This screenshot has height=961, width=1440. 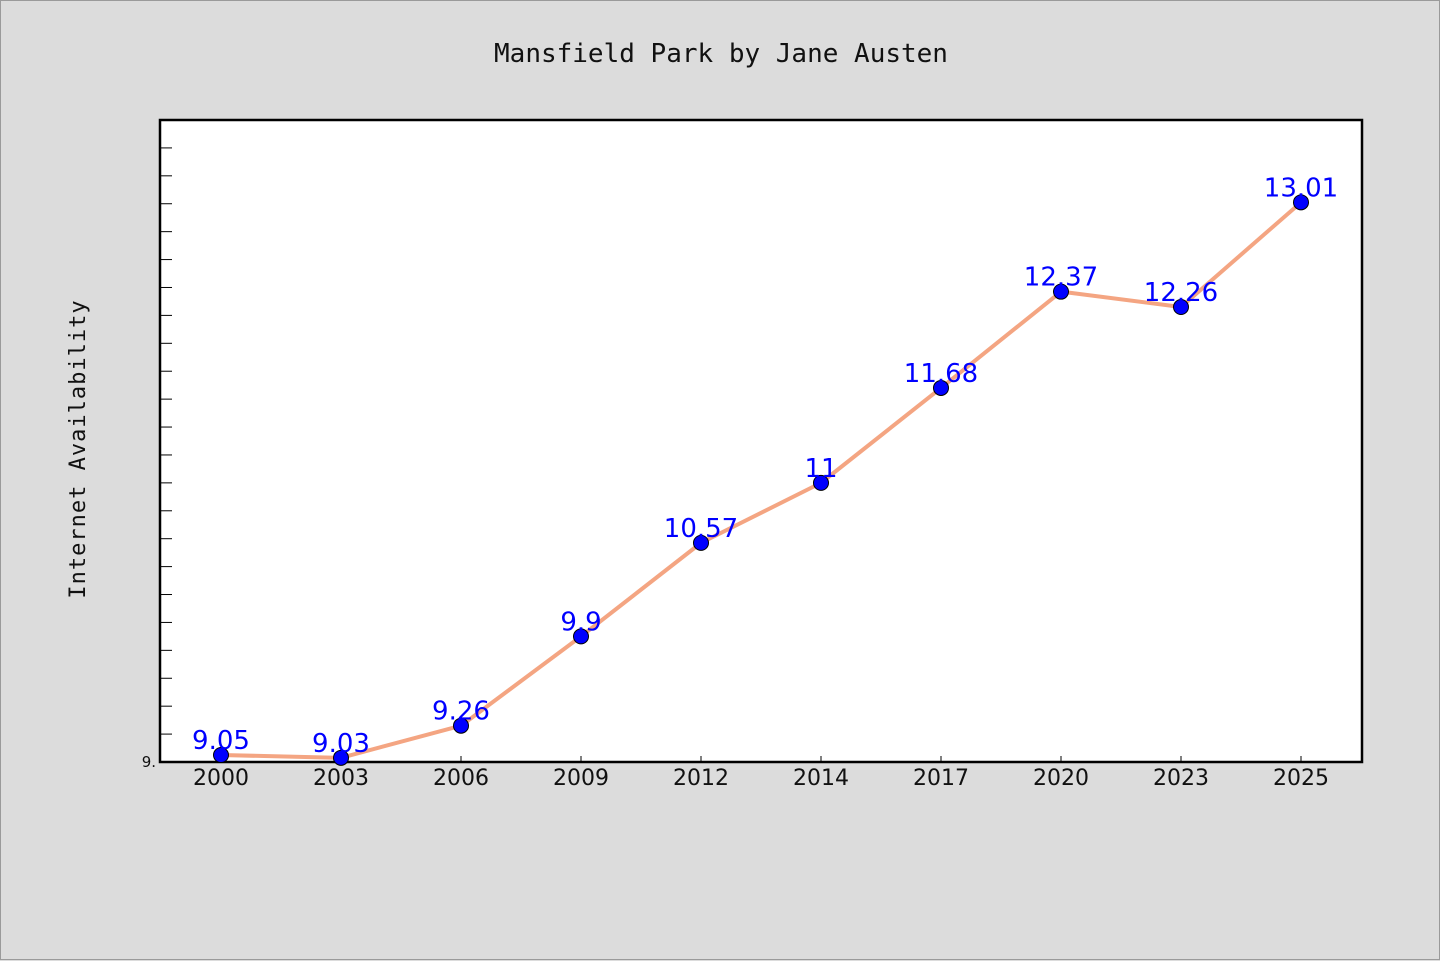 What do you see at coordinates (461, 778) in the screenshot?
I see `x-tick-label: 2006` at bounding box center [461, 778].